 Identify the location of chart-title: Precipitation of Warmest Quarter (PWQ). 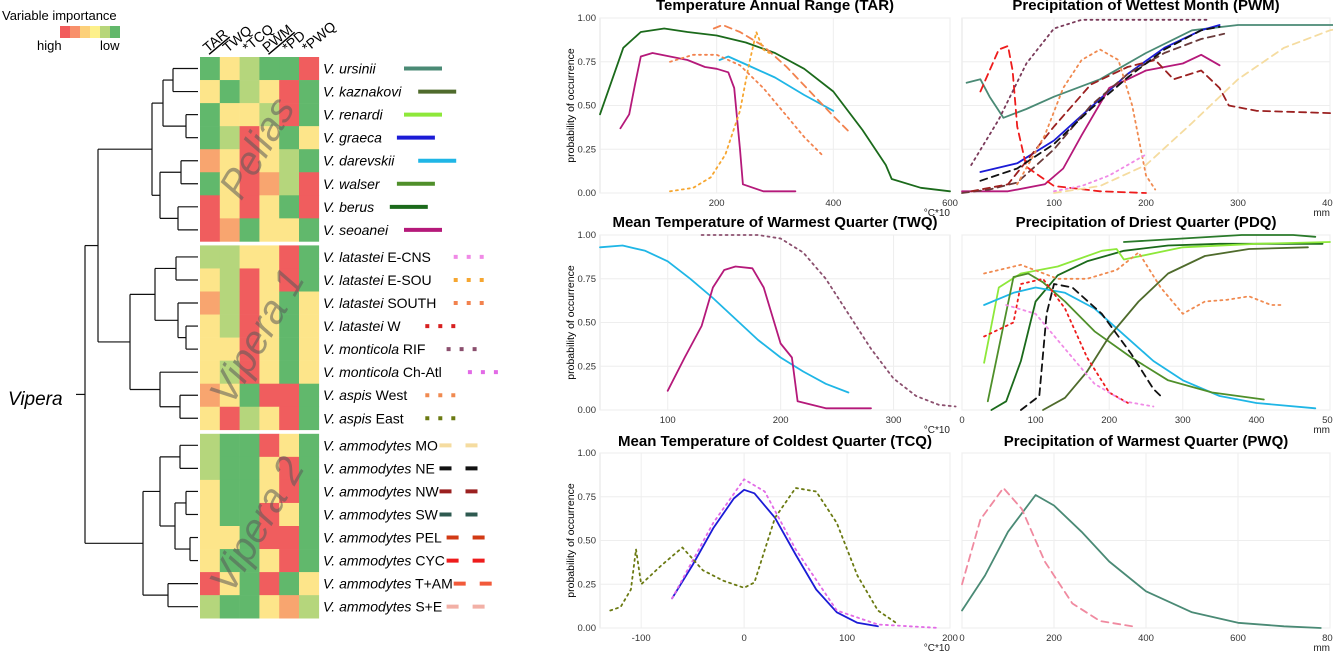
(1146, 441).